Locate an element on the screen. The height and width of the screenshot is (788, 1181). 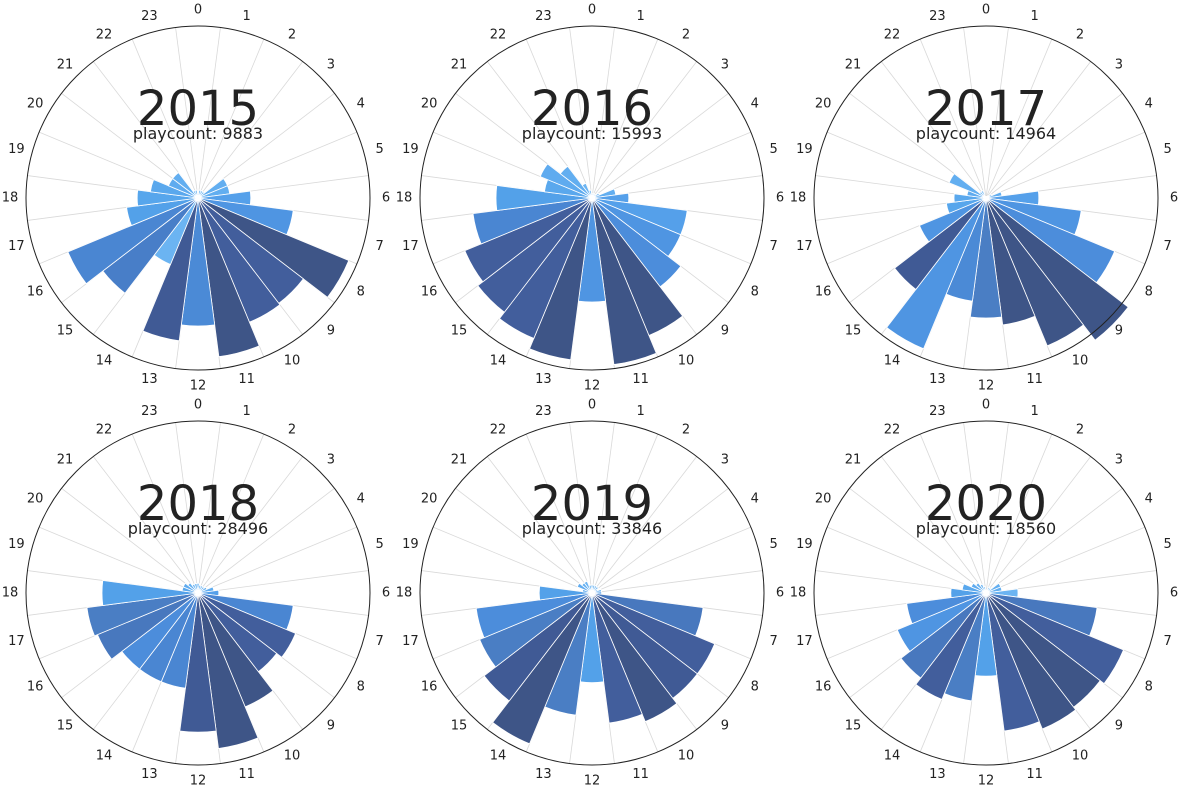
chart-title: 2016 is located at coordinates (592, 109).